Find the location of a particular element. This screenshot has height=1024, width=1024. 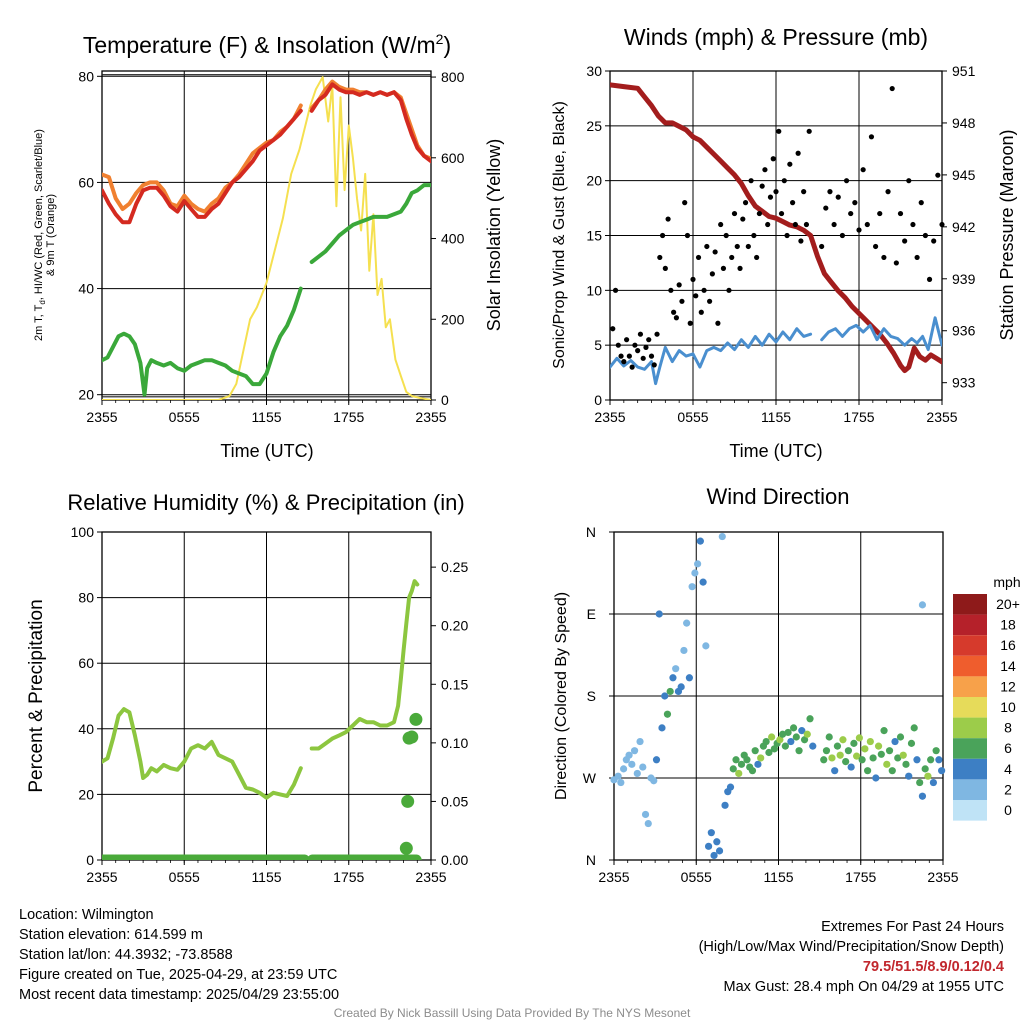

series-line is located at coordinates (776, 351).